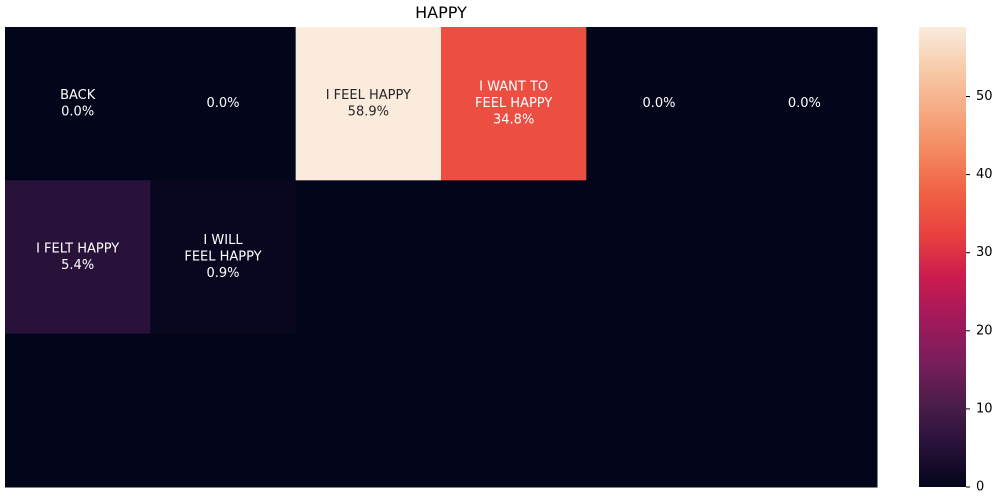  Describe the element at coordinates (368, 95) in the screenshot. I see `cell-text-label: I FEEL HAPPY` at that location.